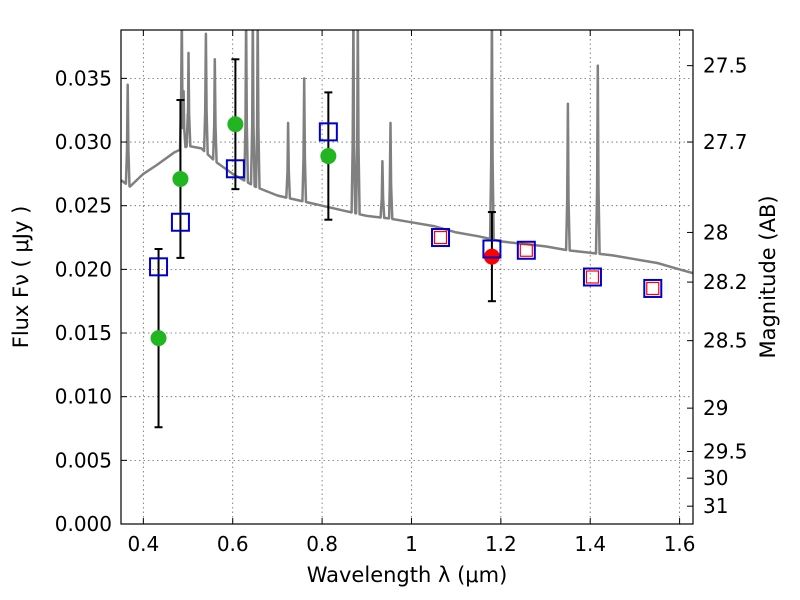  Describe the element at coordinates (501, 544) in the screenshot. I see `x-tick-label: 1.2` at that location.